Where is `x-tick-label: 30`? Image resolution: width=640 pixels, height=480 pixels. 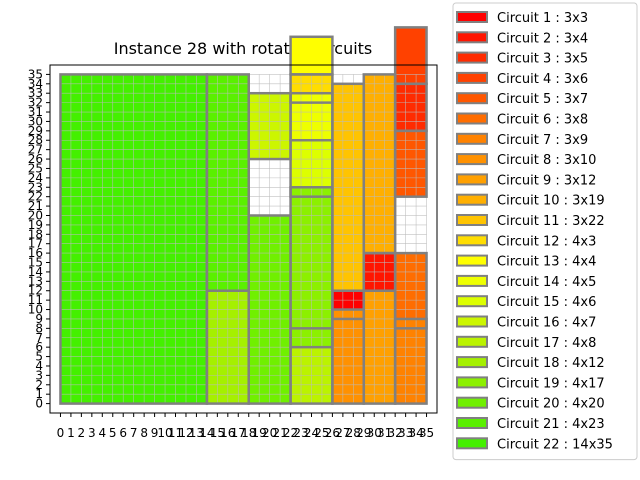 x-tick-label: 30 is located at coordinates (374, 433).